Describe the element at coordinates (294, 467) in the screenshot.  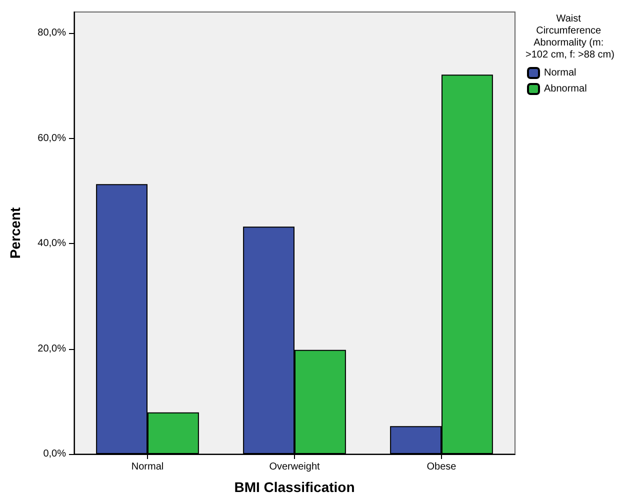
I see `x-tick-label: Overweight` at that location.